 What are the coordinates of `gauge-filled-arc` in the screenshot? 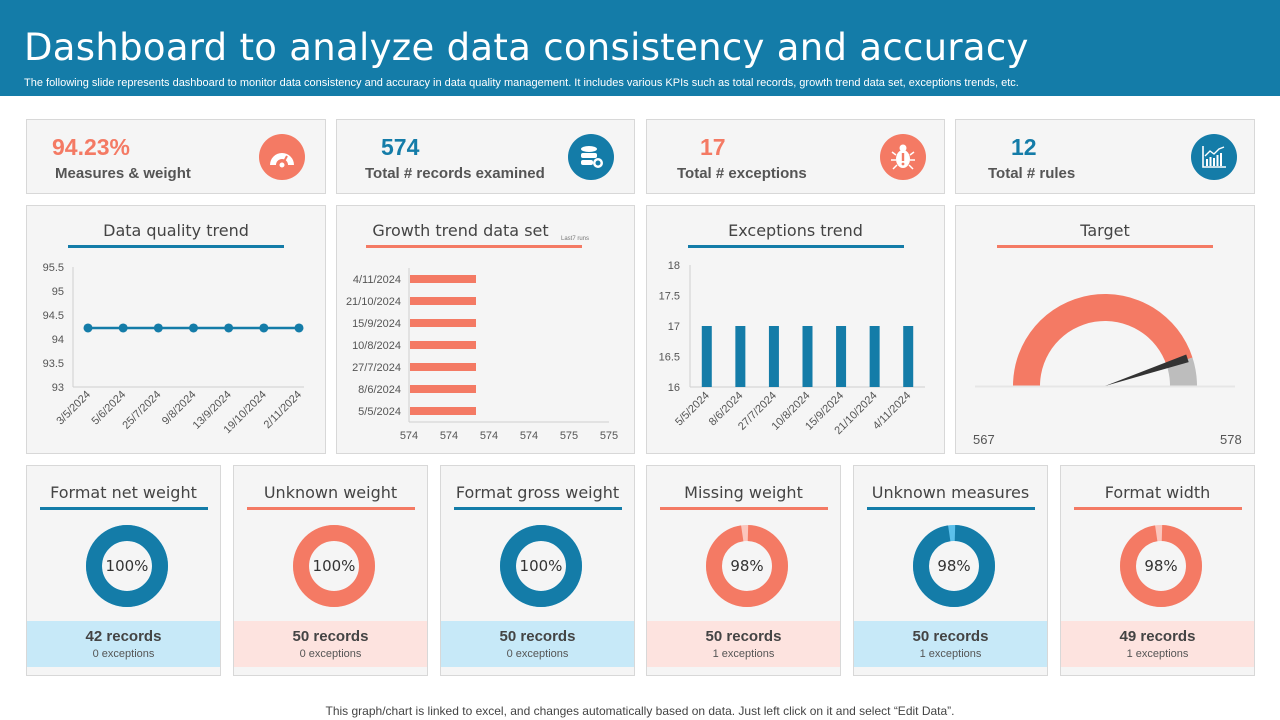 It's located at (1103, 340).